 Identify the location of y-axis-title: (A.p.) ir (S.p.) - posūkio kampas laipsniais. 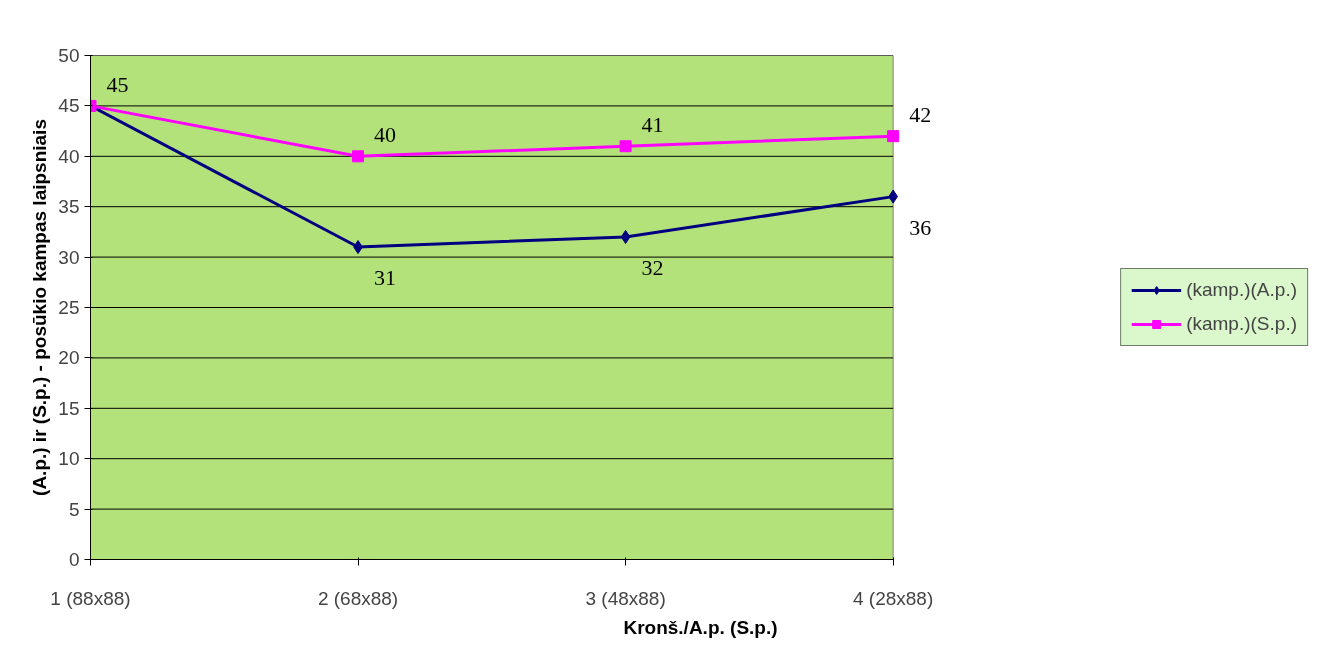
(40, 307).